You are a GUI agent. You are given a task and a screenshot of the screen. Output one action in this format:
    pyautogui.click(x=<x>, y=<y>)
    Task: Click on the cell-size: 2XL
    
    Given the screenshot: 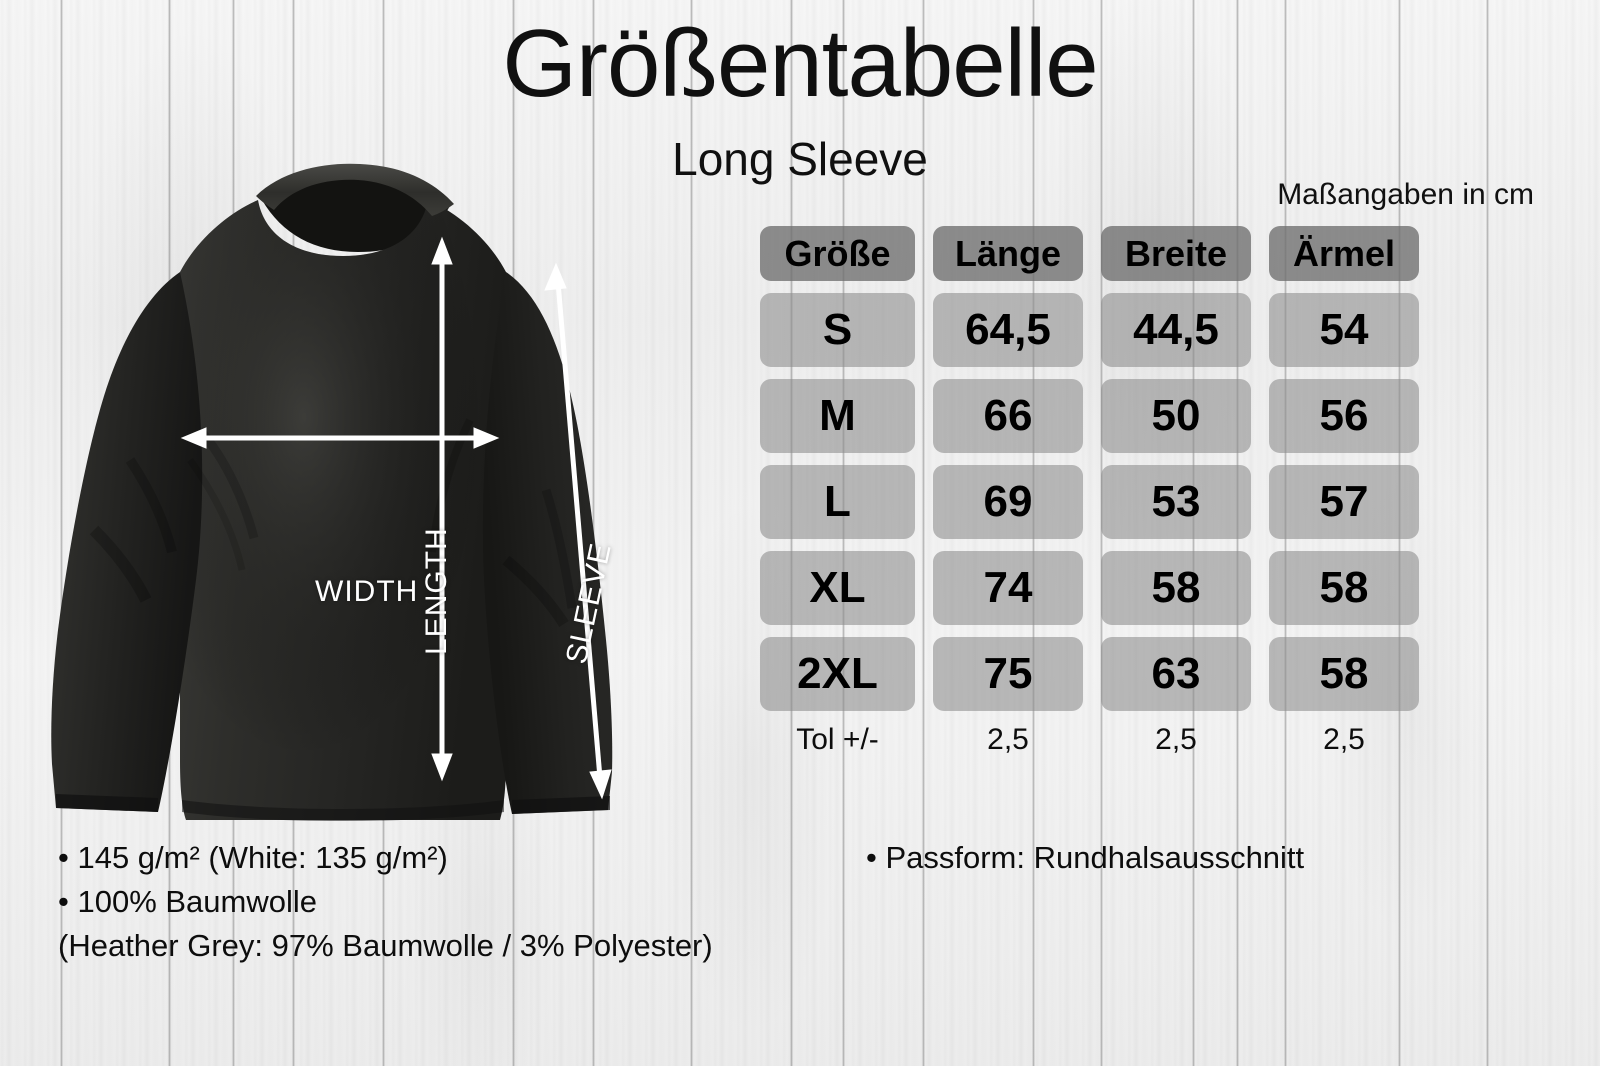 What is the action you would take?
    pyautogui.click(x=837, y=674)
    